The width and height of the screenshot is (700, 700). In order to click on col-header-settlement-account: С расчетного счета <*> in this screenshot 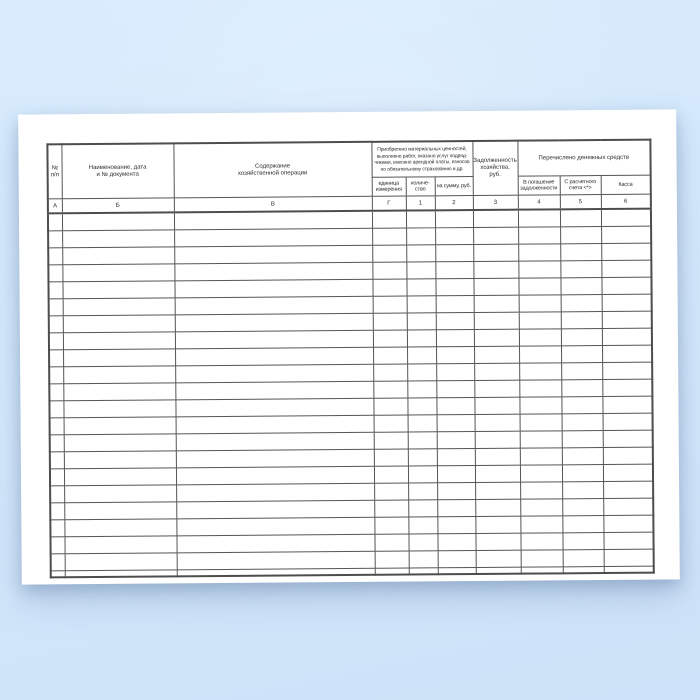, I will do `click(580, 185)`.